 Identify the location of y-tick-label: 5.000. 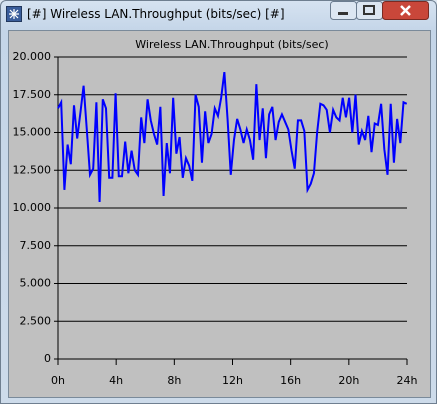
(36, 283).